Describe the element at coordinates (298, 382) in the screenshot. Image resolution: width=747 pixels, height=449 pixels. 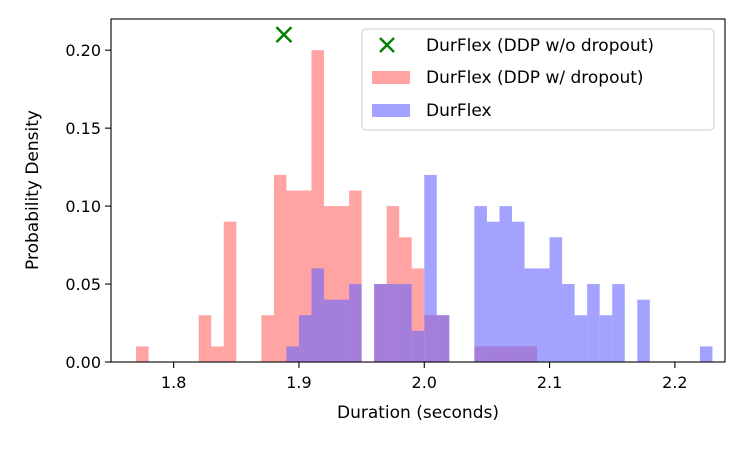
I see `x-tick-label-1: 1.9` at that location.